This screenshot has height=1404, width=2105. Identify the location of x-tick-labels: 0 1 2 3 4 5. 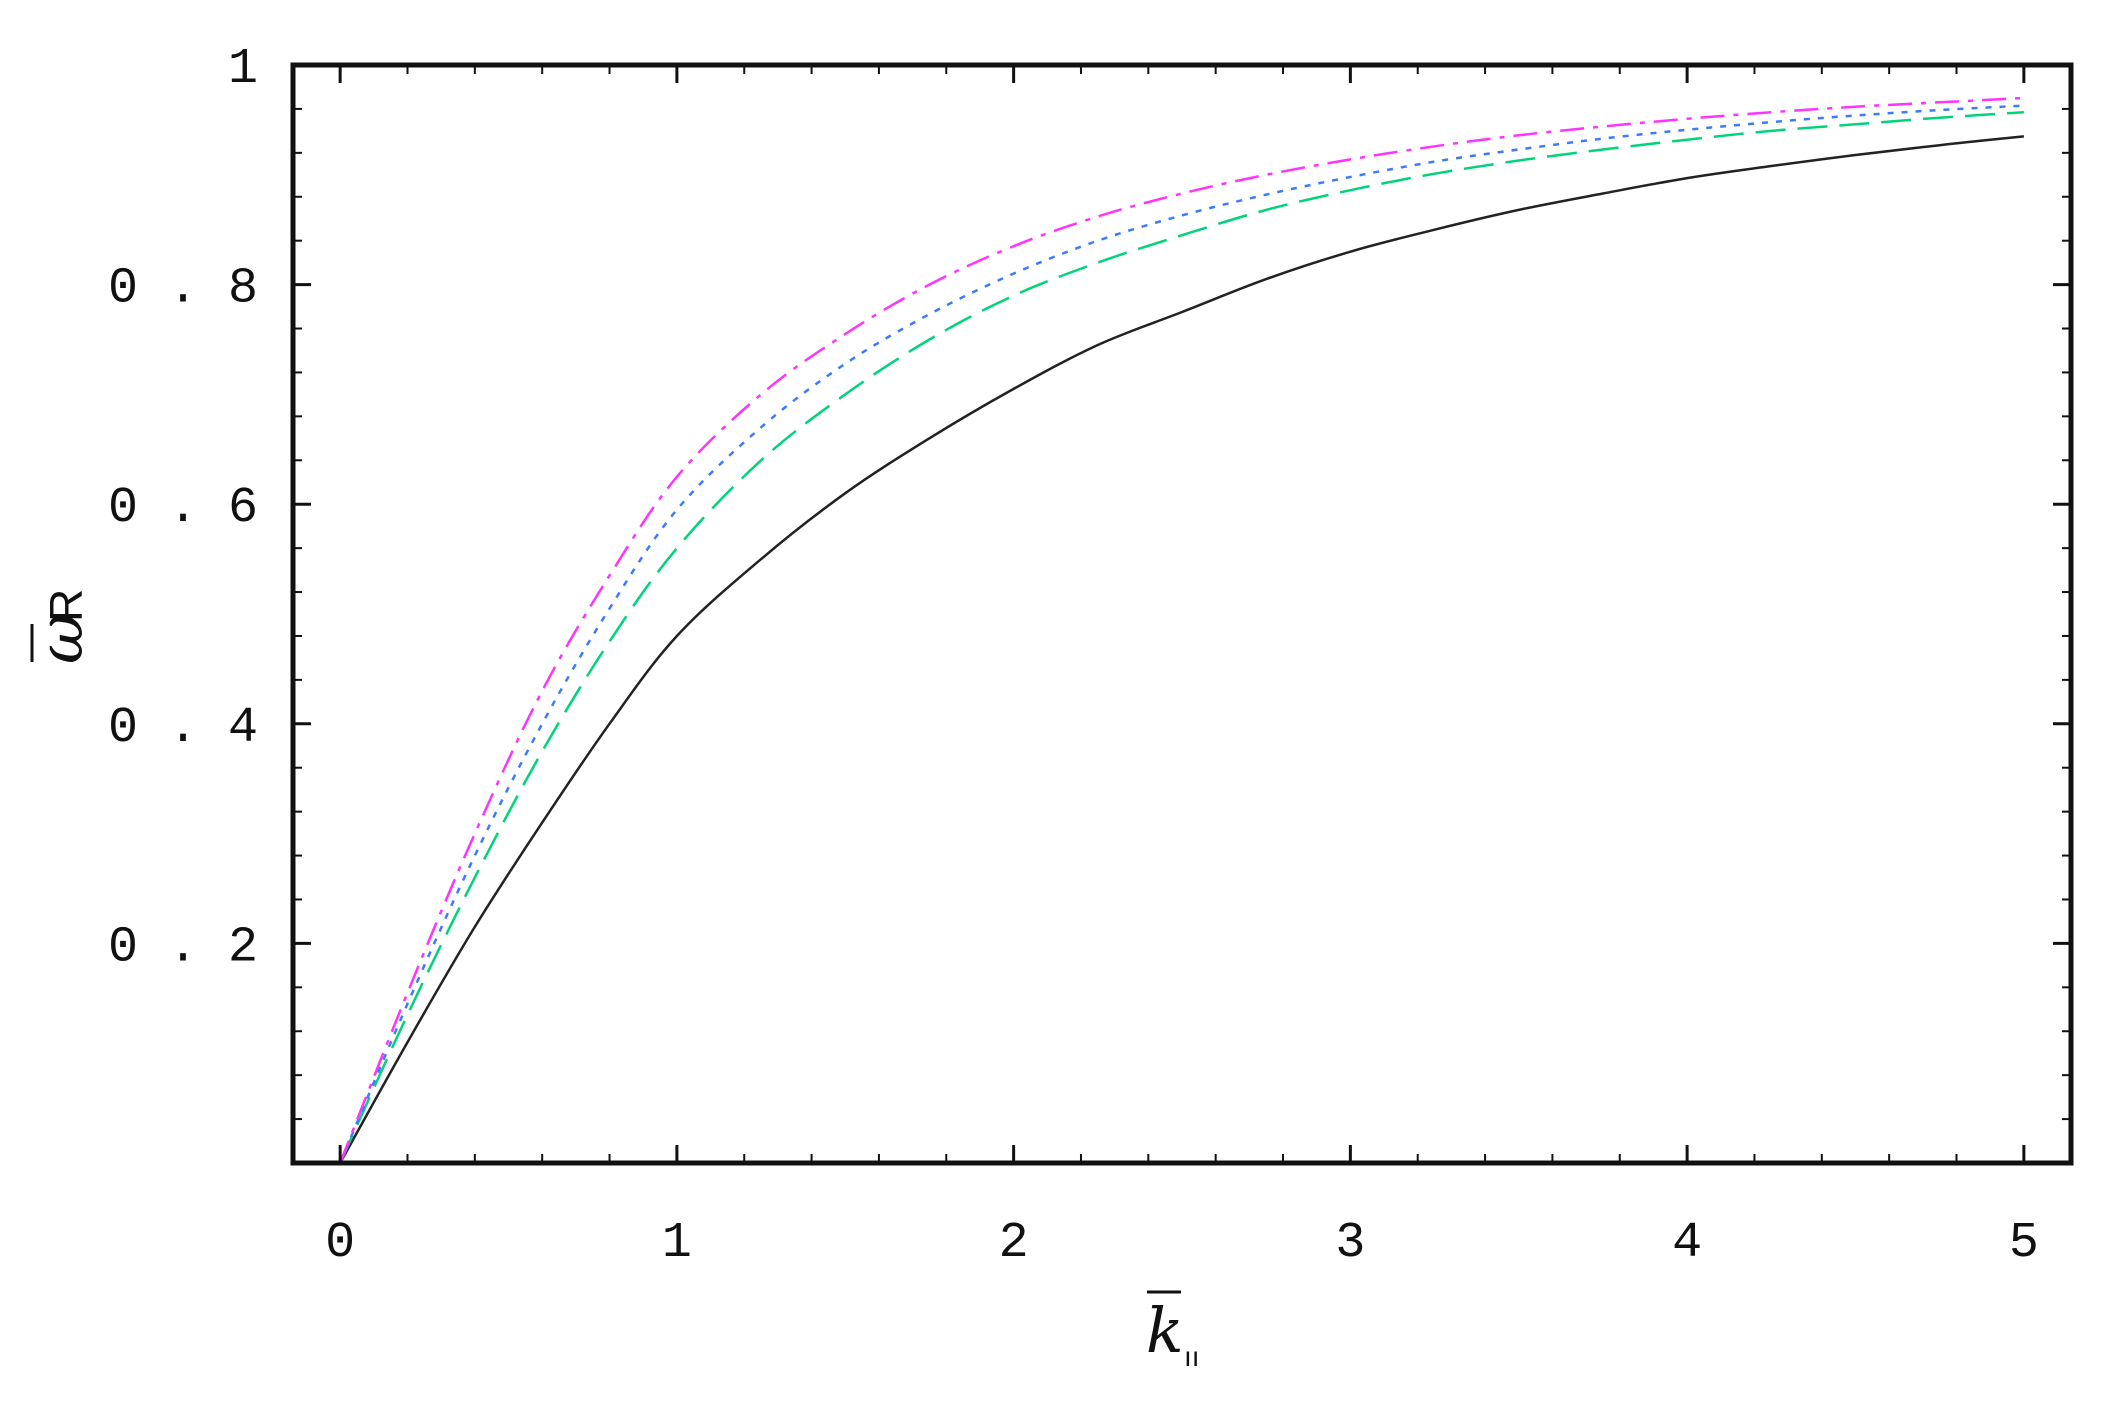
(1182, 1243).